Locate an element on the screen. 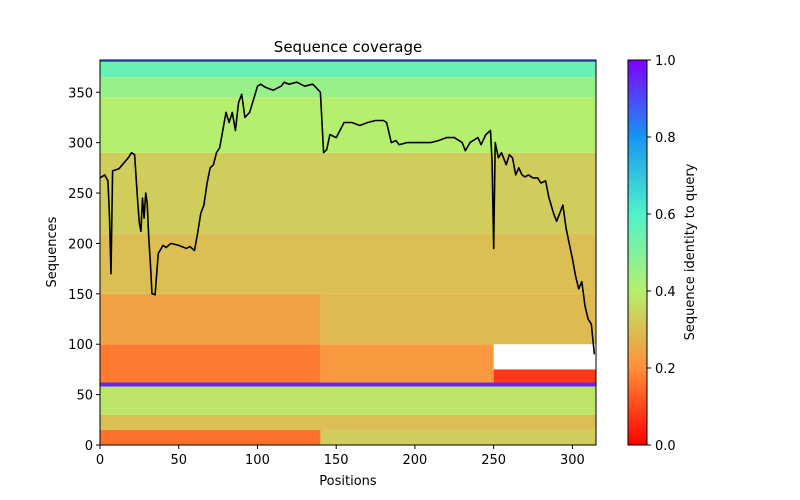  x-axis-ticks: 0 50 100 150 200 250 300 is located at coordinates (340, 456).